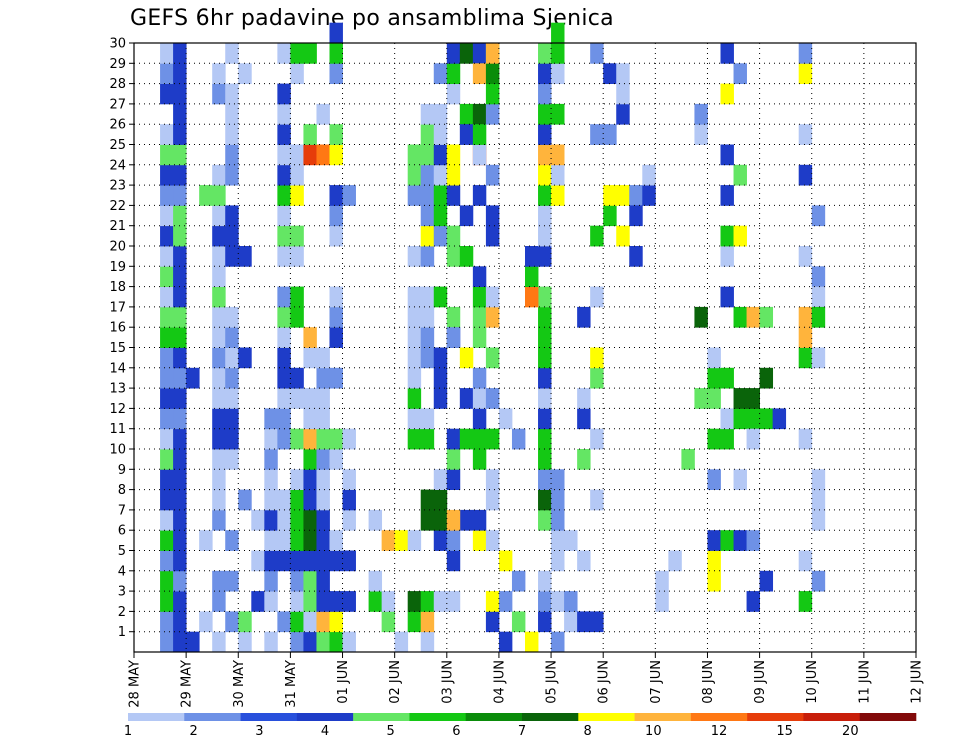 The image size is (960, 742). What do you see at coordinates (117, 429) in the screenshot?
I see `y-tick-label: 11` at bounding box center [117, 429].